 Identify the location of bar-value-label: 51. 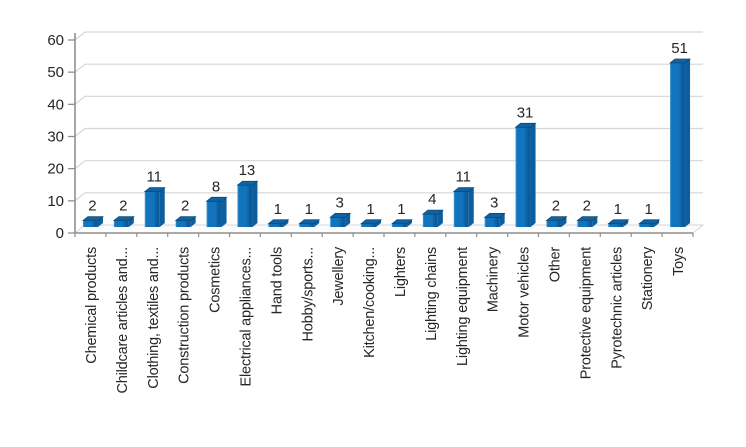
(679, 48).